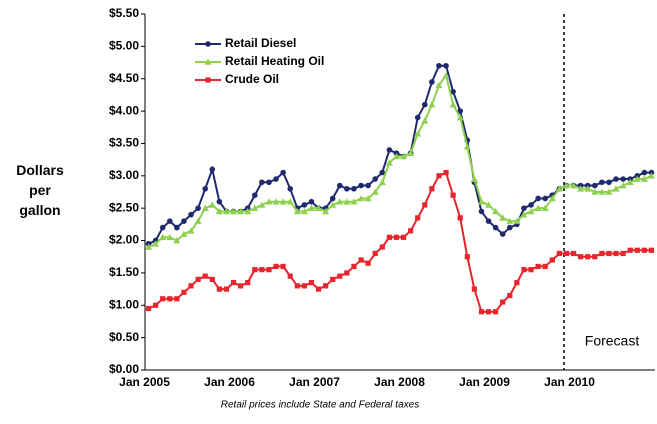 The height and width of the screenshot is (424, 657). What do you see at coordinates (229, 382) in the screenshot?
I see `x-tick-label: Jan 2006` at bounding box center [229, 382].